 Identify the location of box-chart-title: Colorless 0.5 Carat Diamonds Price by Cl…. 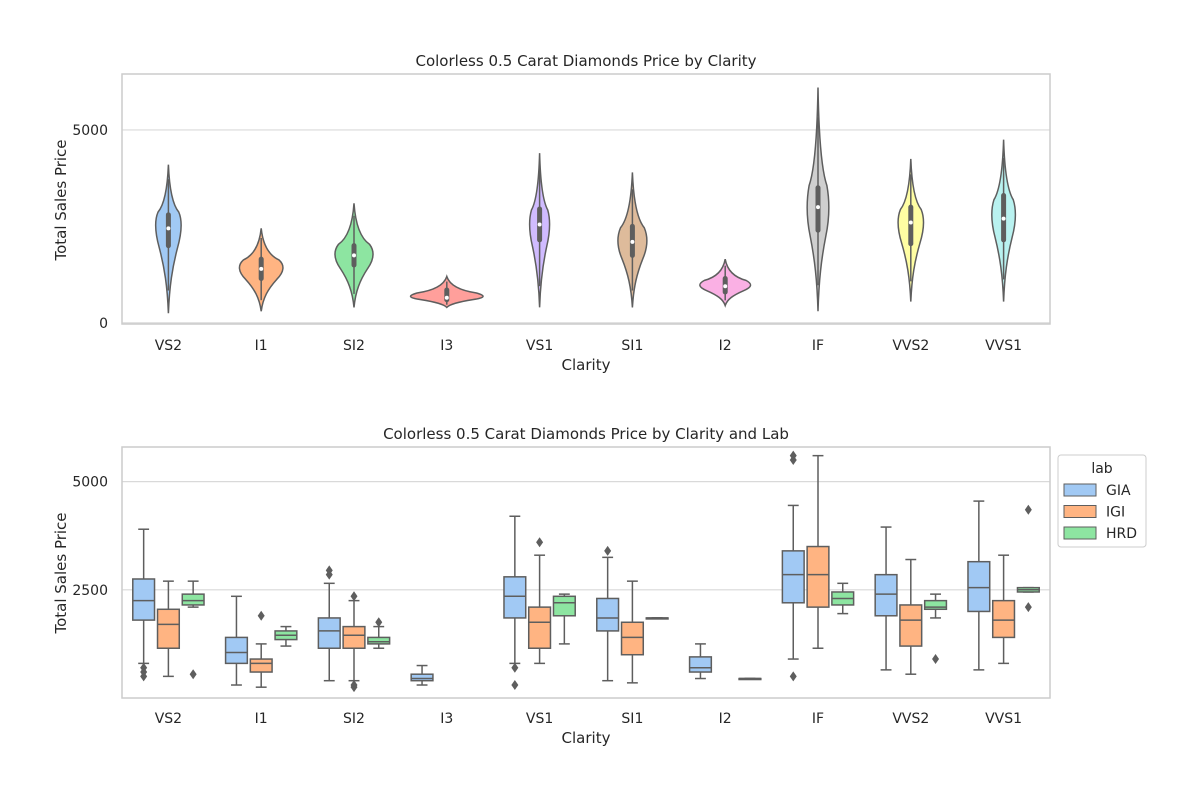
(586, 434).